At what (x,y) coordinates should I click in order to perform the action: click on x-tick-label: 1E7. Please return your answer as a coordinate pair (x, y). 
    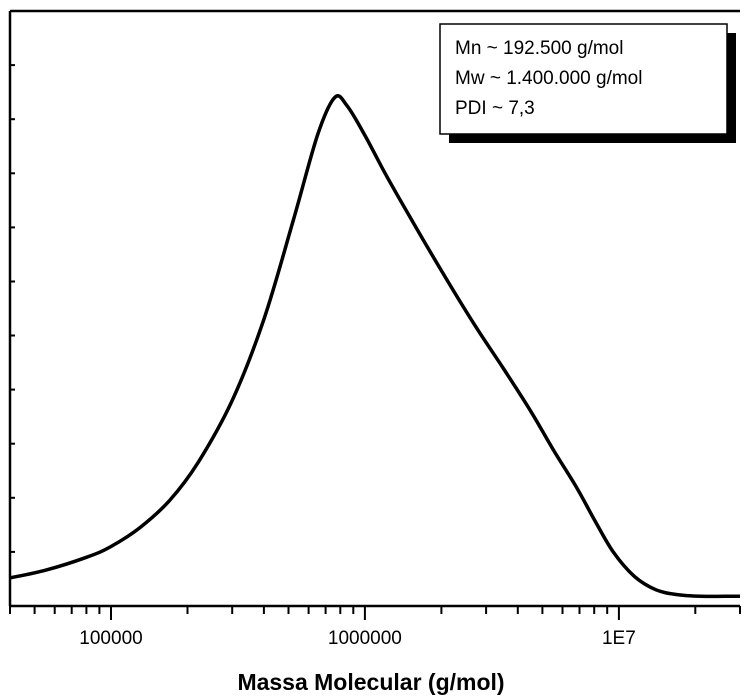
    Looking at the image, I should click on (619, 638).